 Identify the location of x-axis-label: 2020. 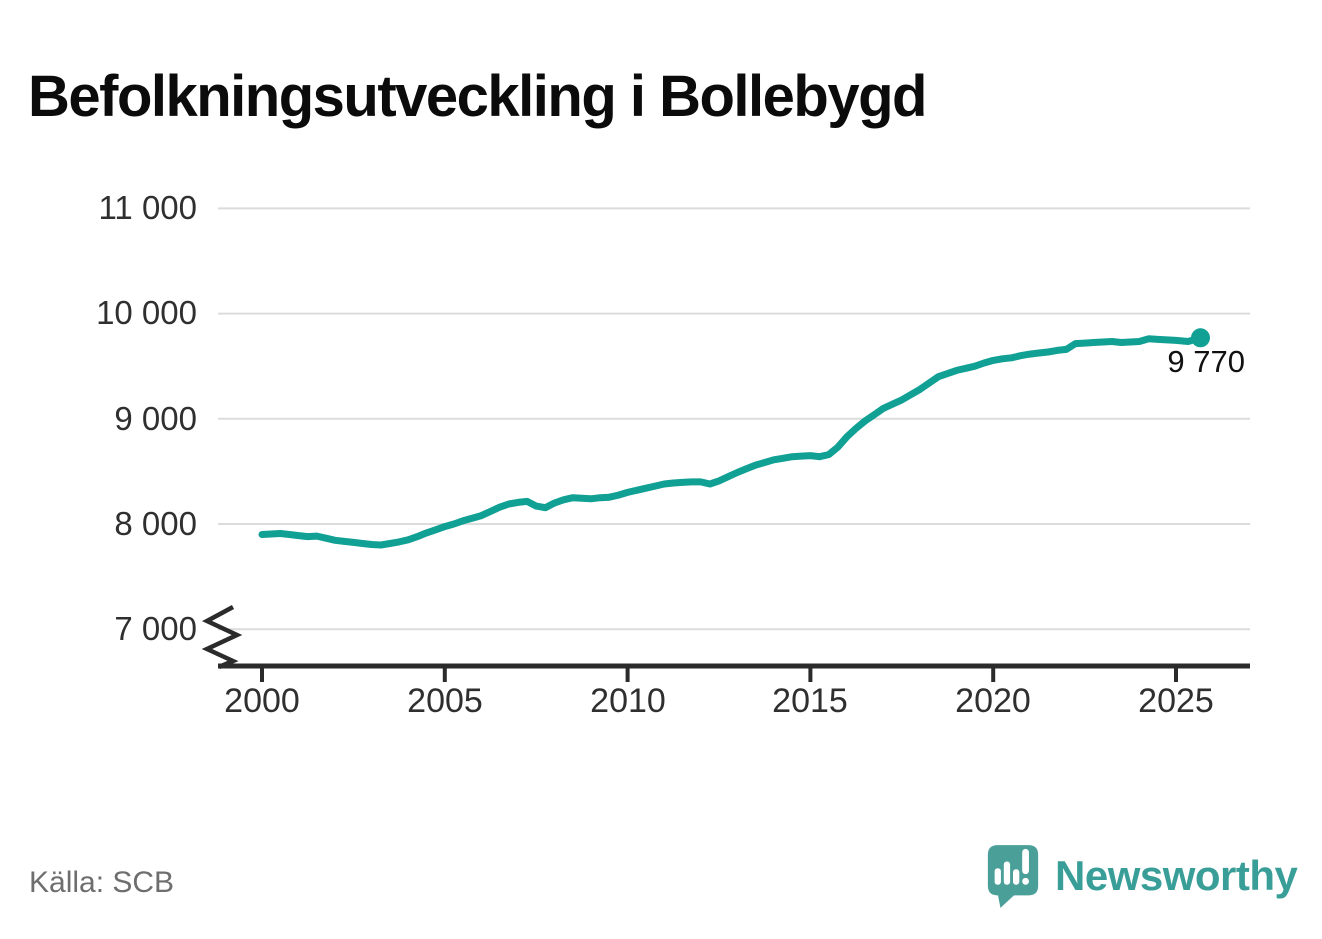
(993, 701).